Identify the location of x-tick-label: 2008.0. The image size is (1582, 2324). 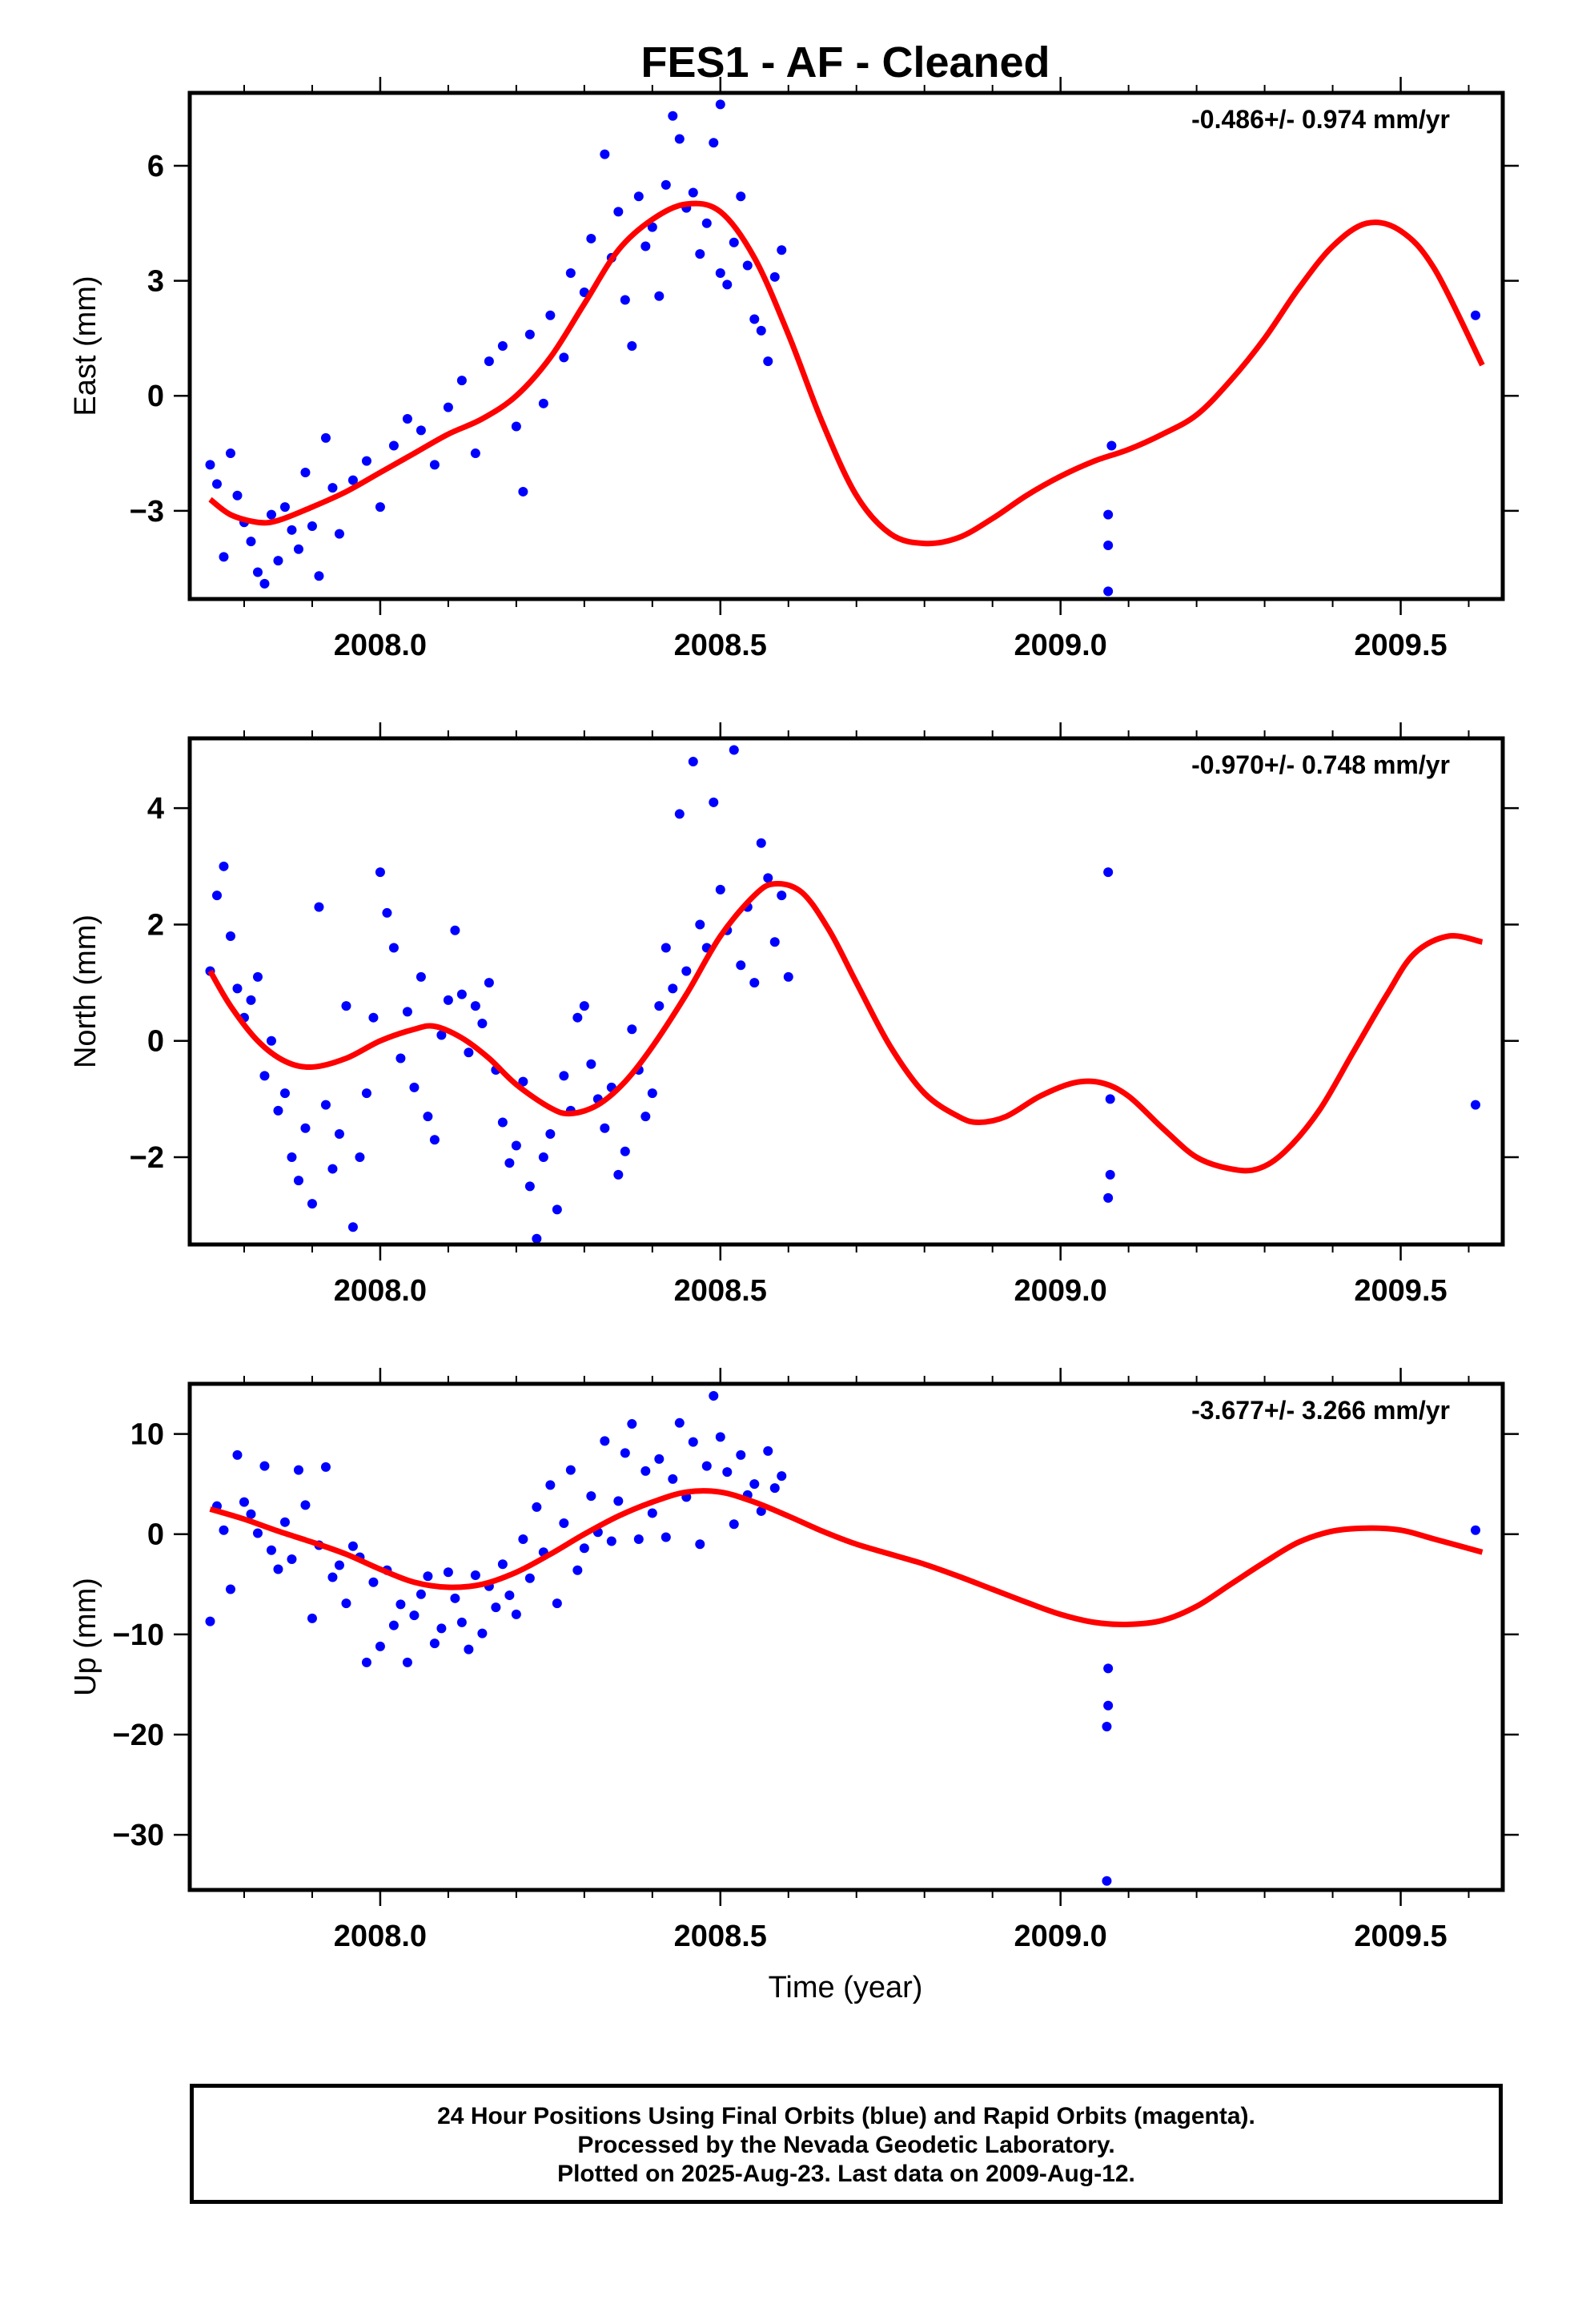
(380, 1291).